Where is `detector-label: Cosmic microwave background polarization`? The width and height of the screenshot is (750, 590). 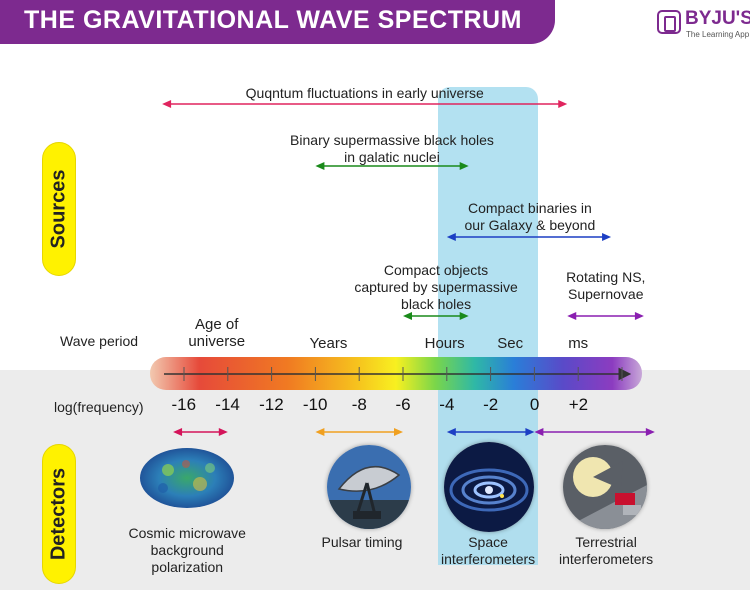 detector-label: Cosmic microwave background polarization is located at coordinates (187, 550).